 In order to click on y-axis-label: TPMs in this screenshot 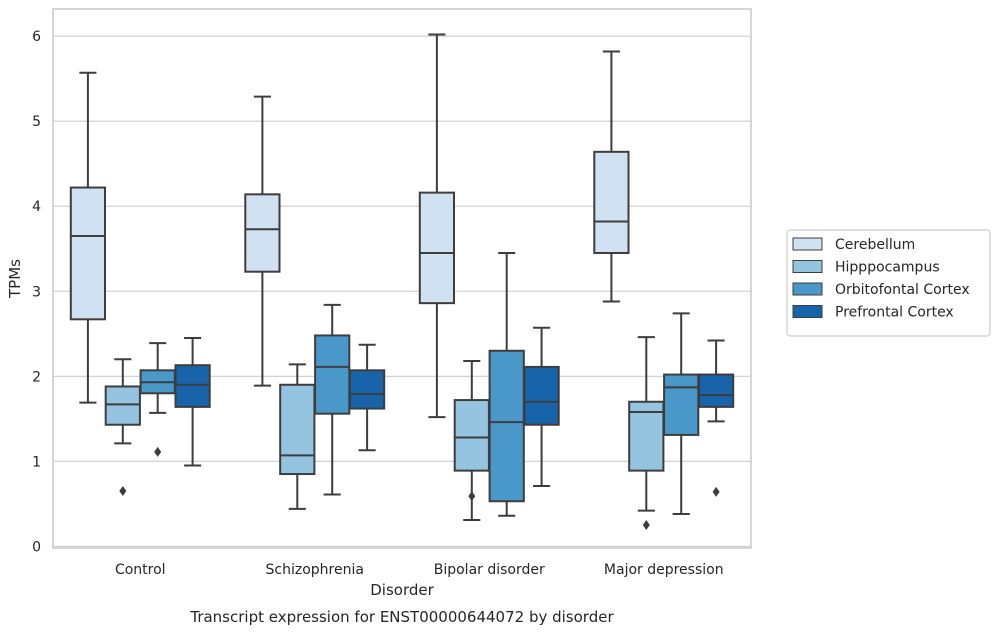, I will do `click(15, 279)`.